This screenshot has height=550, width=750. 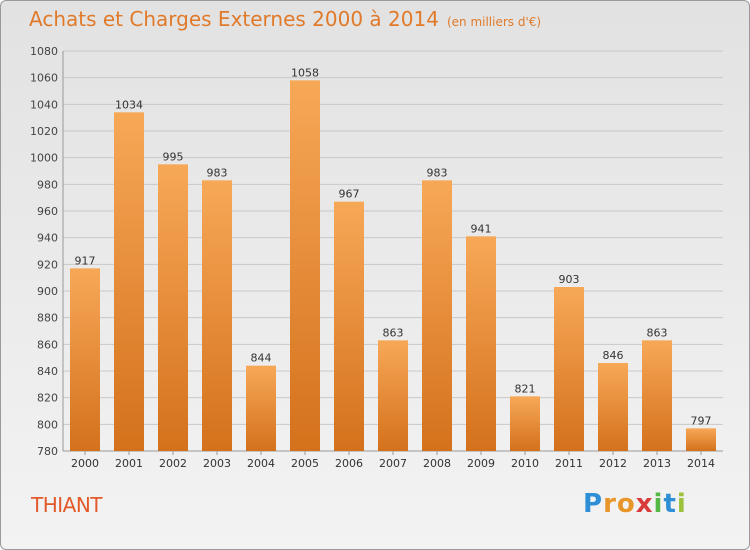 What do you see at coordinates (305, 463) in the screenshot?
I see `x-tick-label: 2005` at bounding box center [305, 463].